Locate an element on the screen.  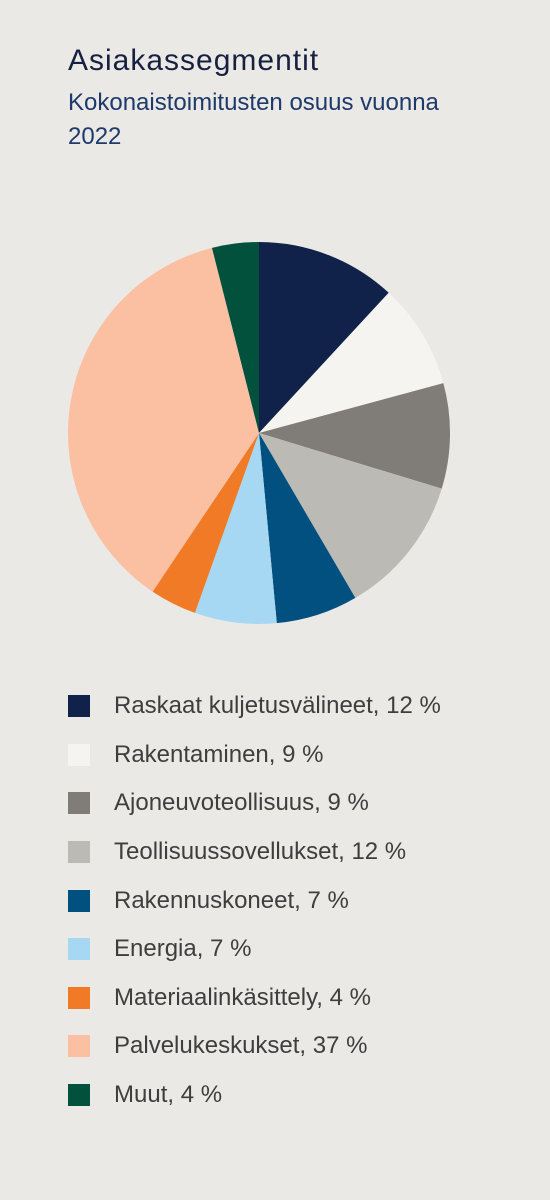
legend-item: Rakennuskoneet, 7 % is located at coordinates (254, 900).